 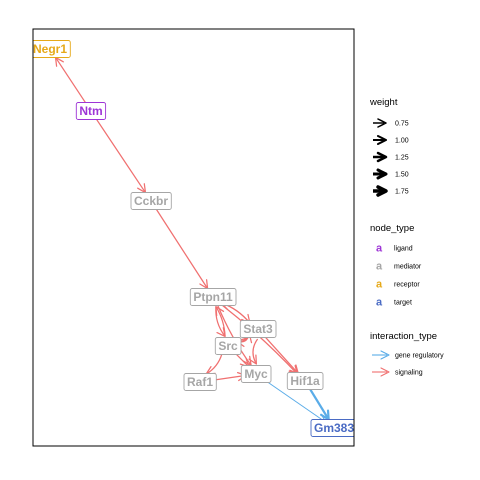 What do you see at coordinates (402, 124) in the screenshot?
I see `legend-weight-label: 0.75` at bounding box center [402, 124].